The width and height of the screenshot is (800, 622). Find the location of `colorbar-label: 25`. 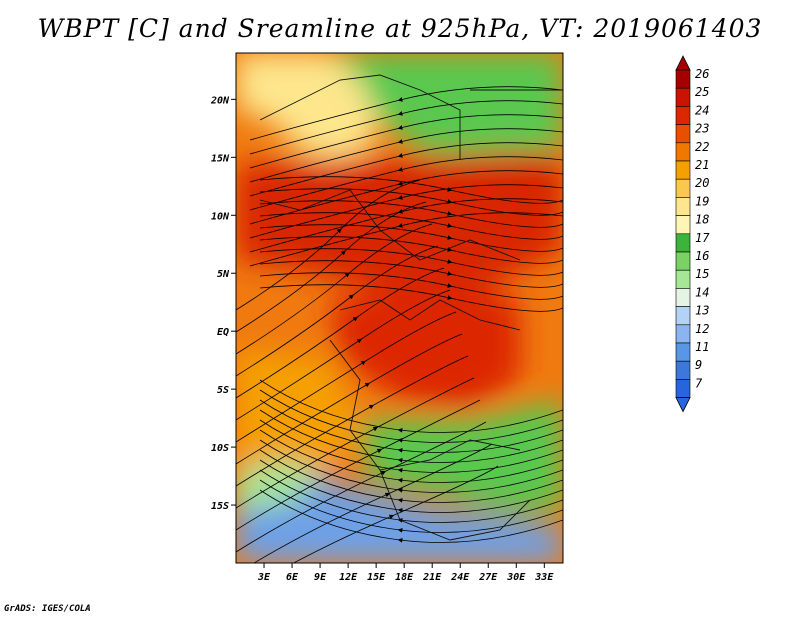

colorbar-label: 25 is located at coordinates (702, 92).